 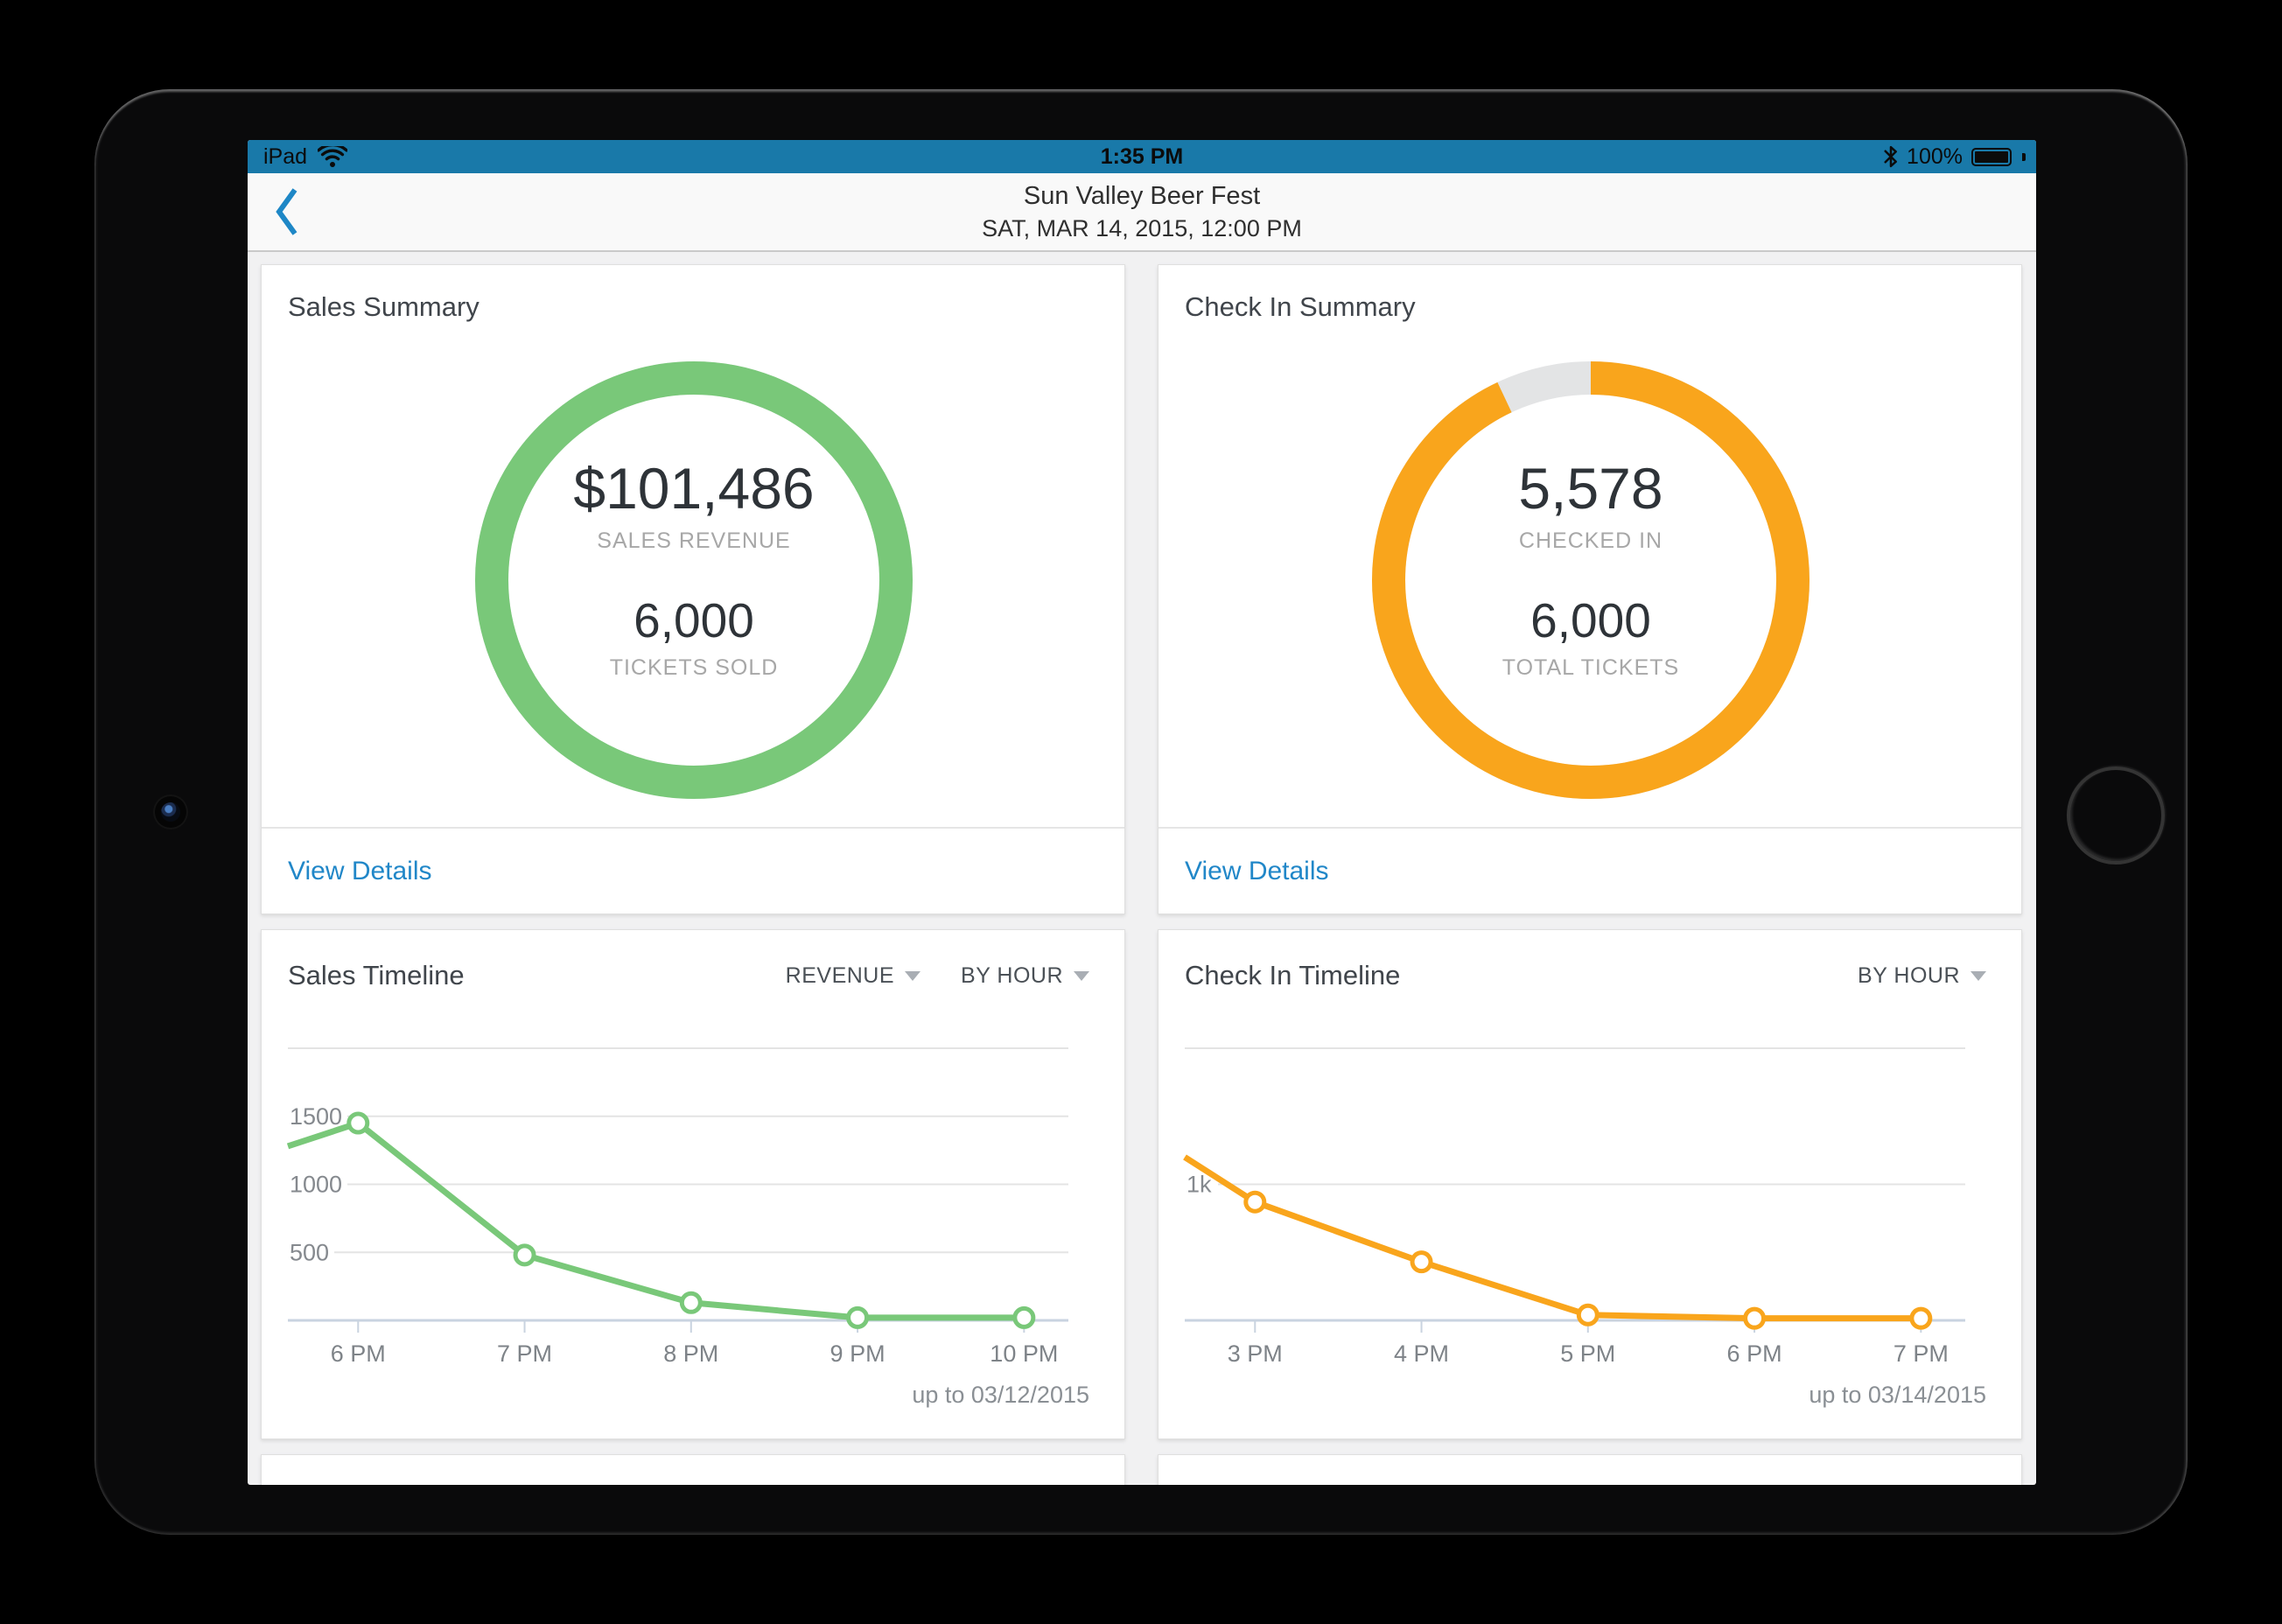 What do you see at coordinates (694, 540) in the screenshot?
I see `sales-revenue-label: SALES REVENUE` at bounding box center [694, 540].